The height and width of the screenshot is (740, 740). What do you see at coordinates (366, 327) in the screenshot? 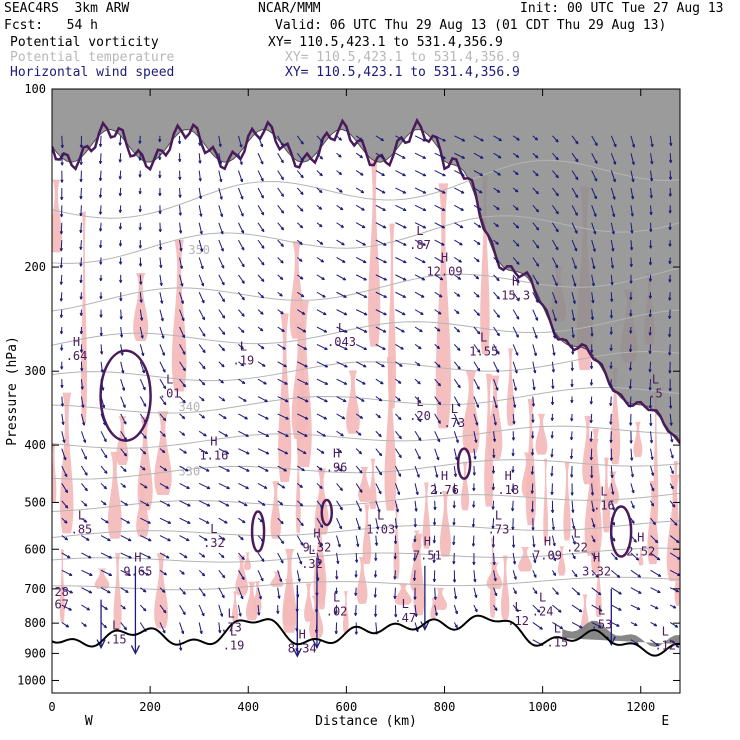
I see `theta-contour` at bounding box center [366, 327].